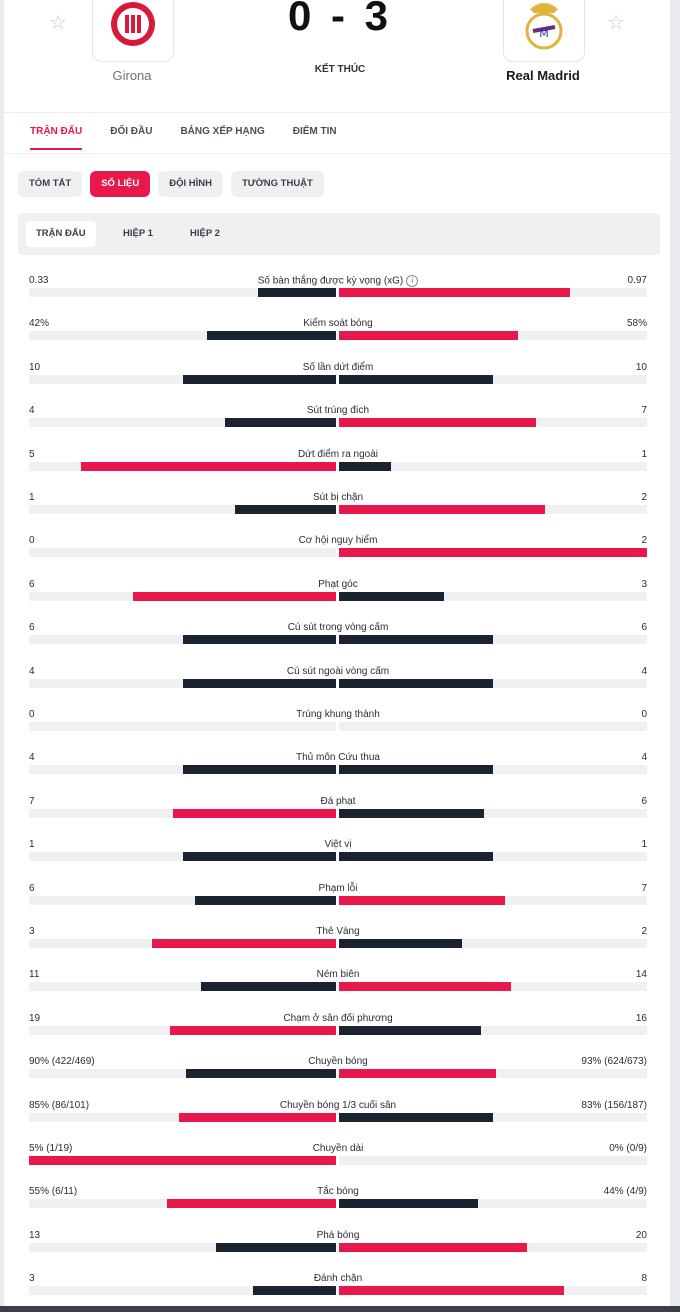  I want to click on stat-label-text: Kiểm soát bóng, so click(338, 324).